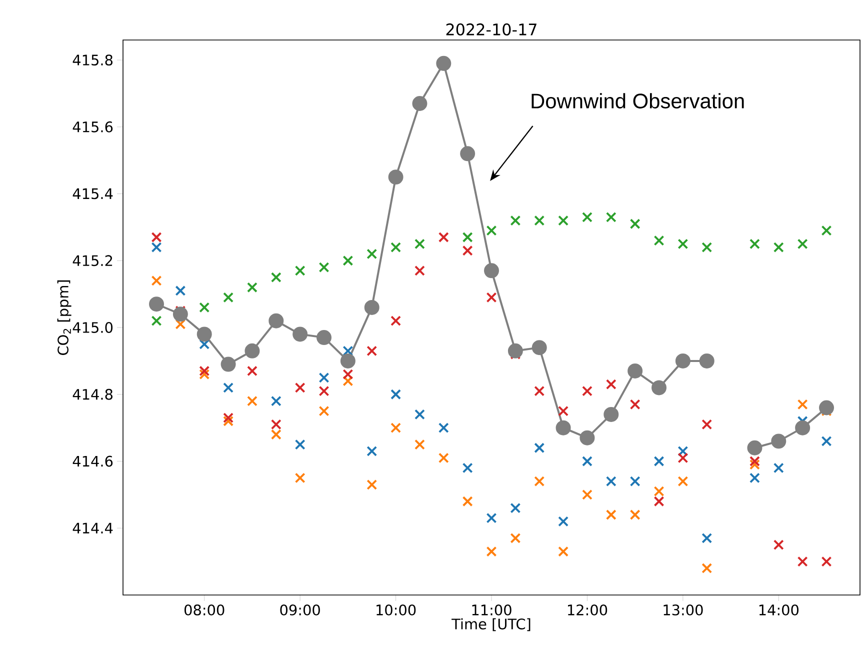  I want to click on annotation: Downwind Observation, so click(638, 100).